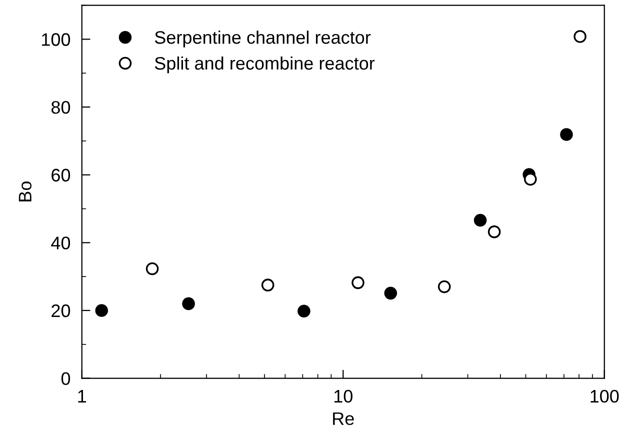 The image size is (625, 444). I want to click on x-tick-label: 10, so click(343, 396).